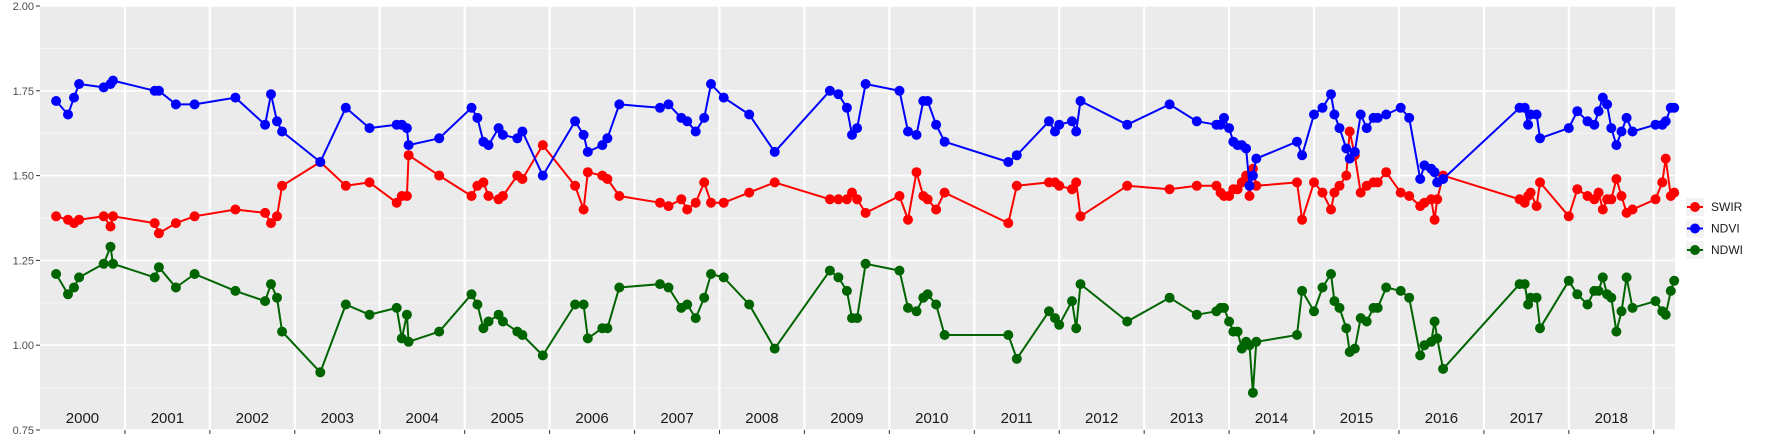  I want to click on year-label: 2005, so click(506, 418).